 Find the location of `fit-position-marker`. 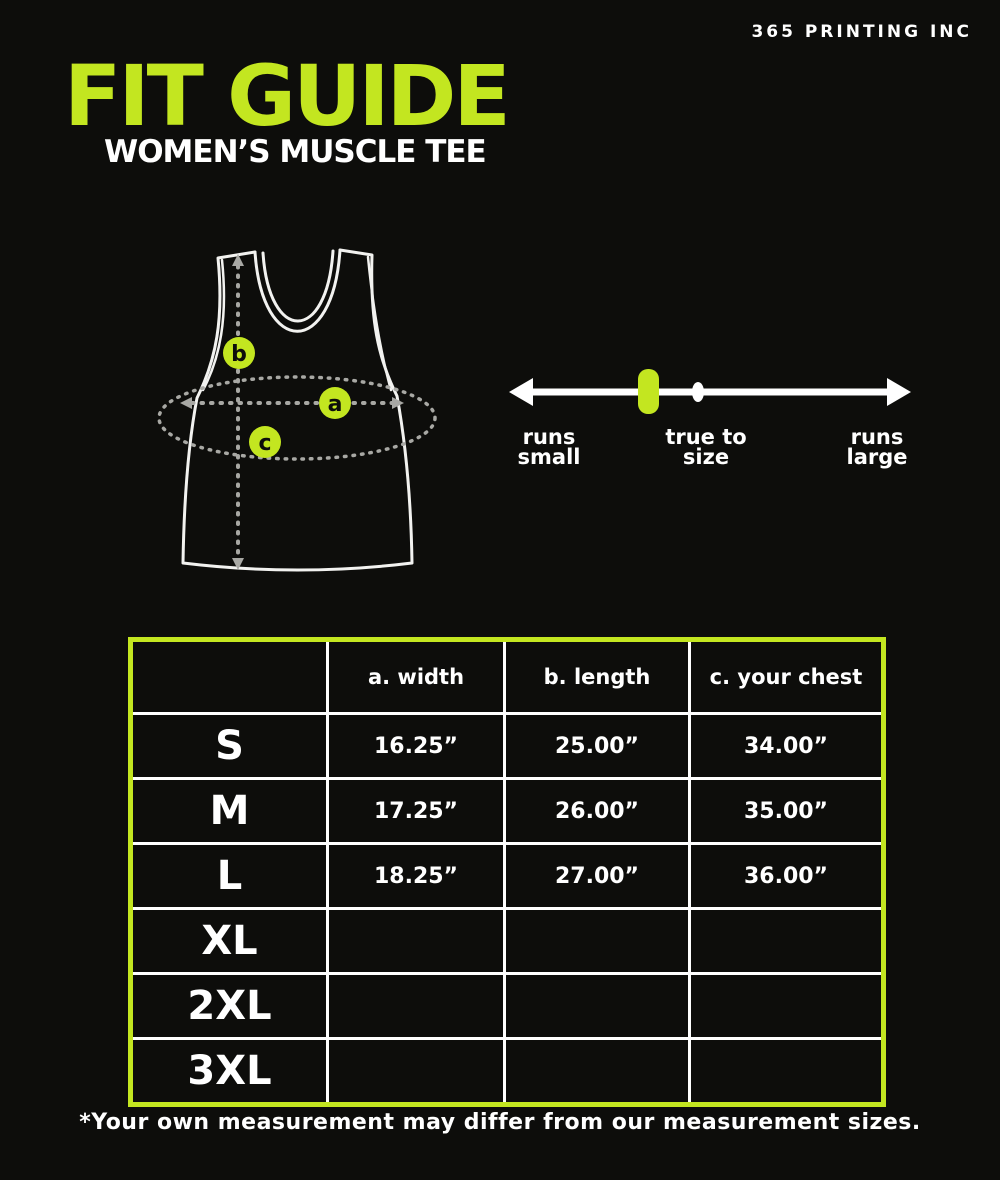

fit-position-marker is located at coordinates (648, 391).